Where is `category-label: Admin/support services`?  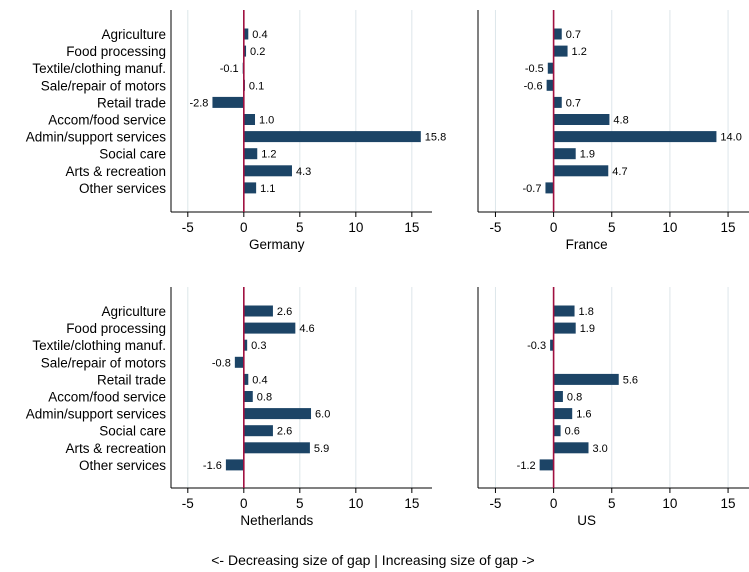 category-label: Admin/support services is located at coordinates (96, 137).